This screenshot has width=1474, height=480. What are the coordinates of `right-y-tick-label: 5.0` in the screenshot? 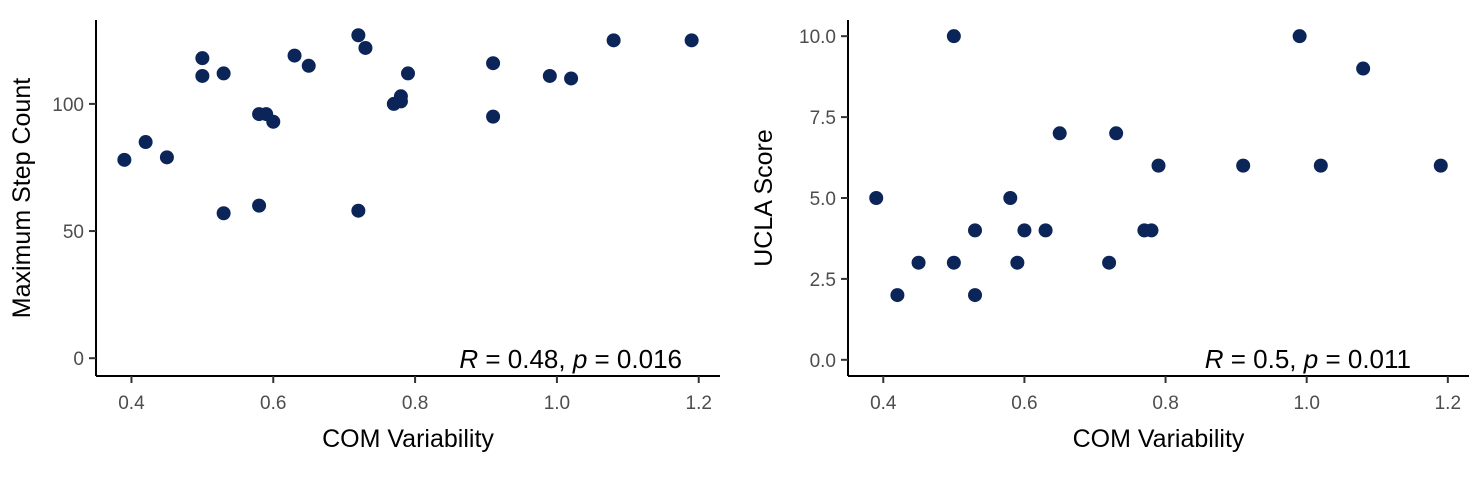 It's located at (823, 199).